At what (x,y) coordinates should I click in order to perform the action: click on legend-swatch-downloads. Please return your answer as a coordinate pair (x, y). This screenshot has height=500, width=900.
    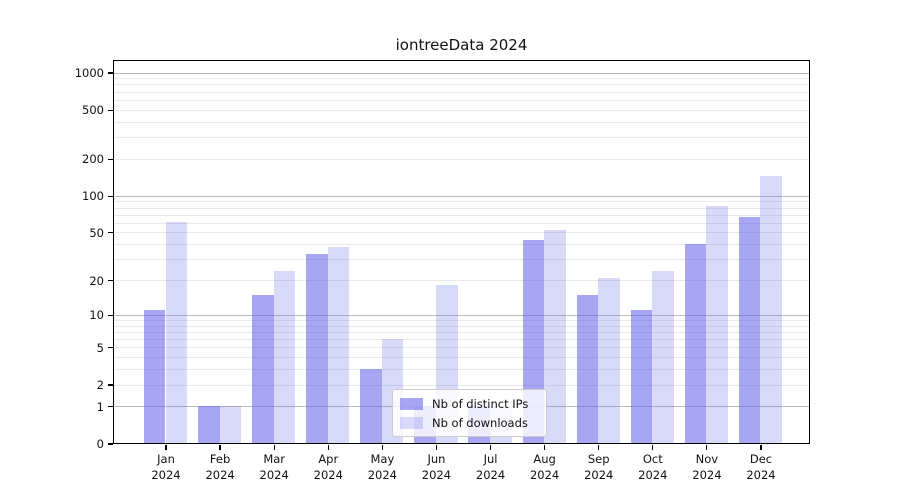
    Looking at the image, I should click on (411, 422).